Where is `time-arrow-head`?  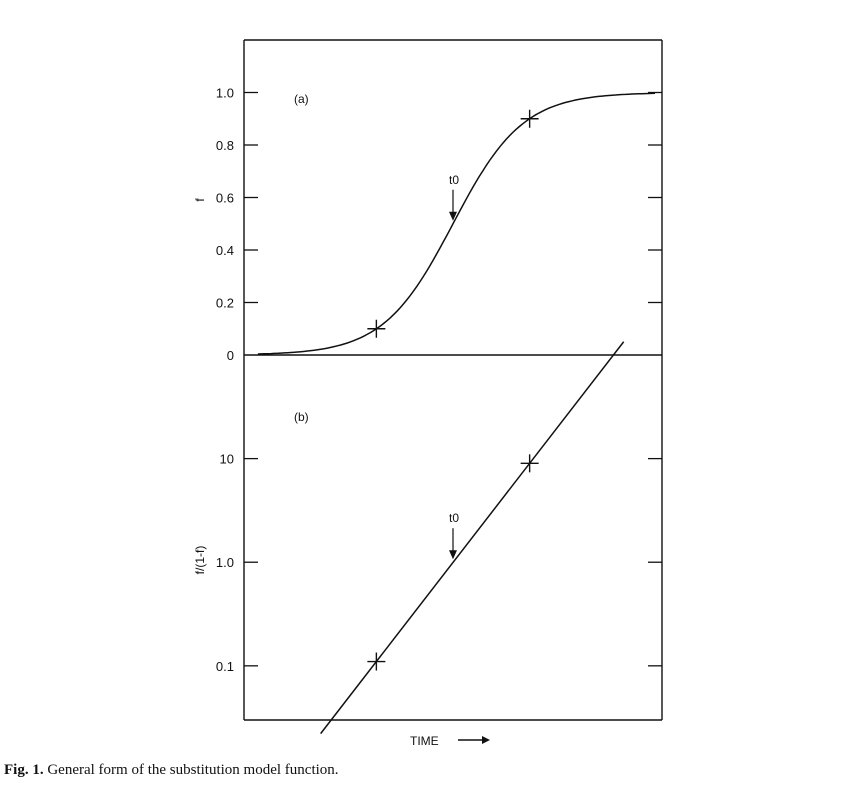
time-arrow-head is located at coordinates (486, 740).